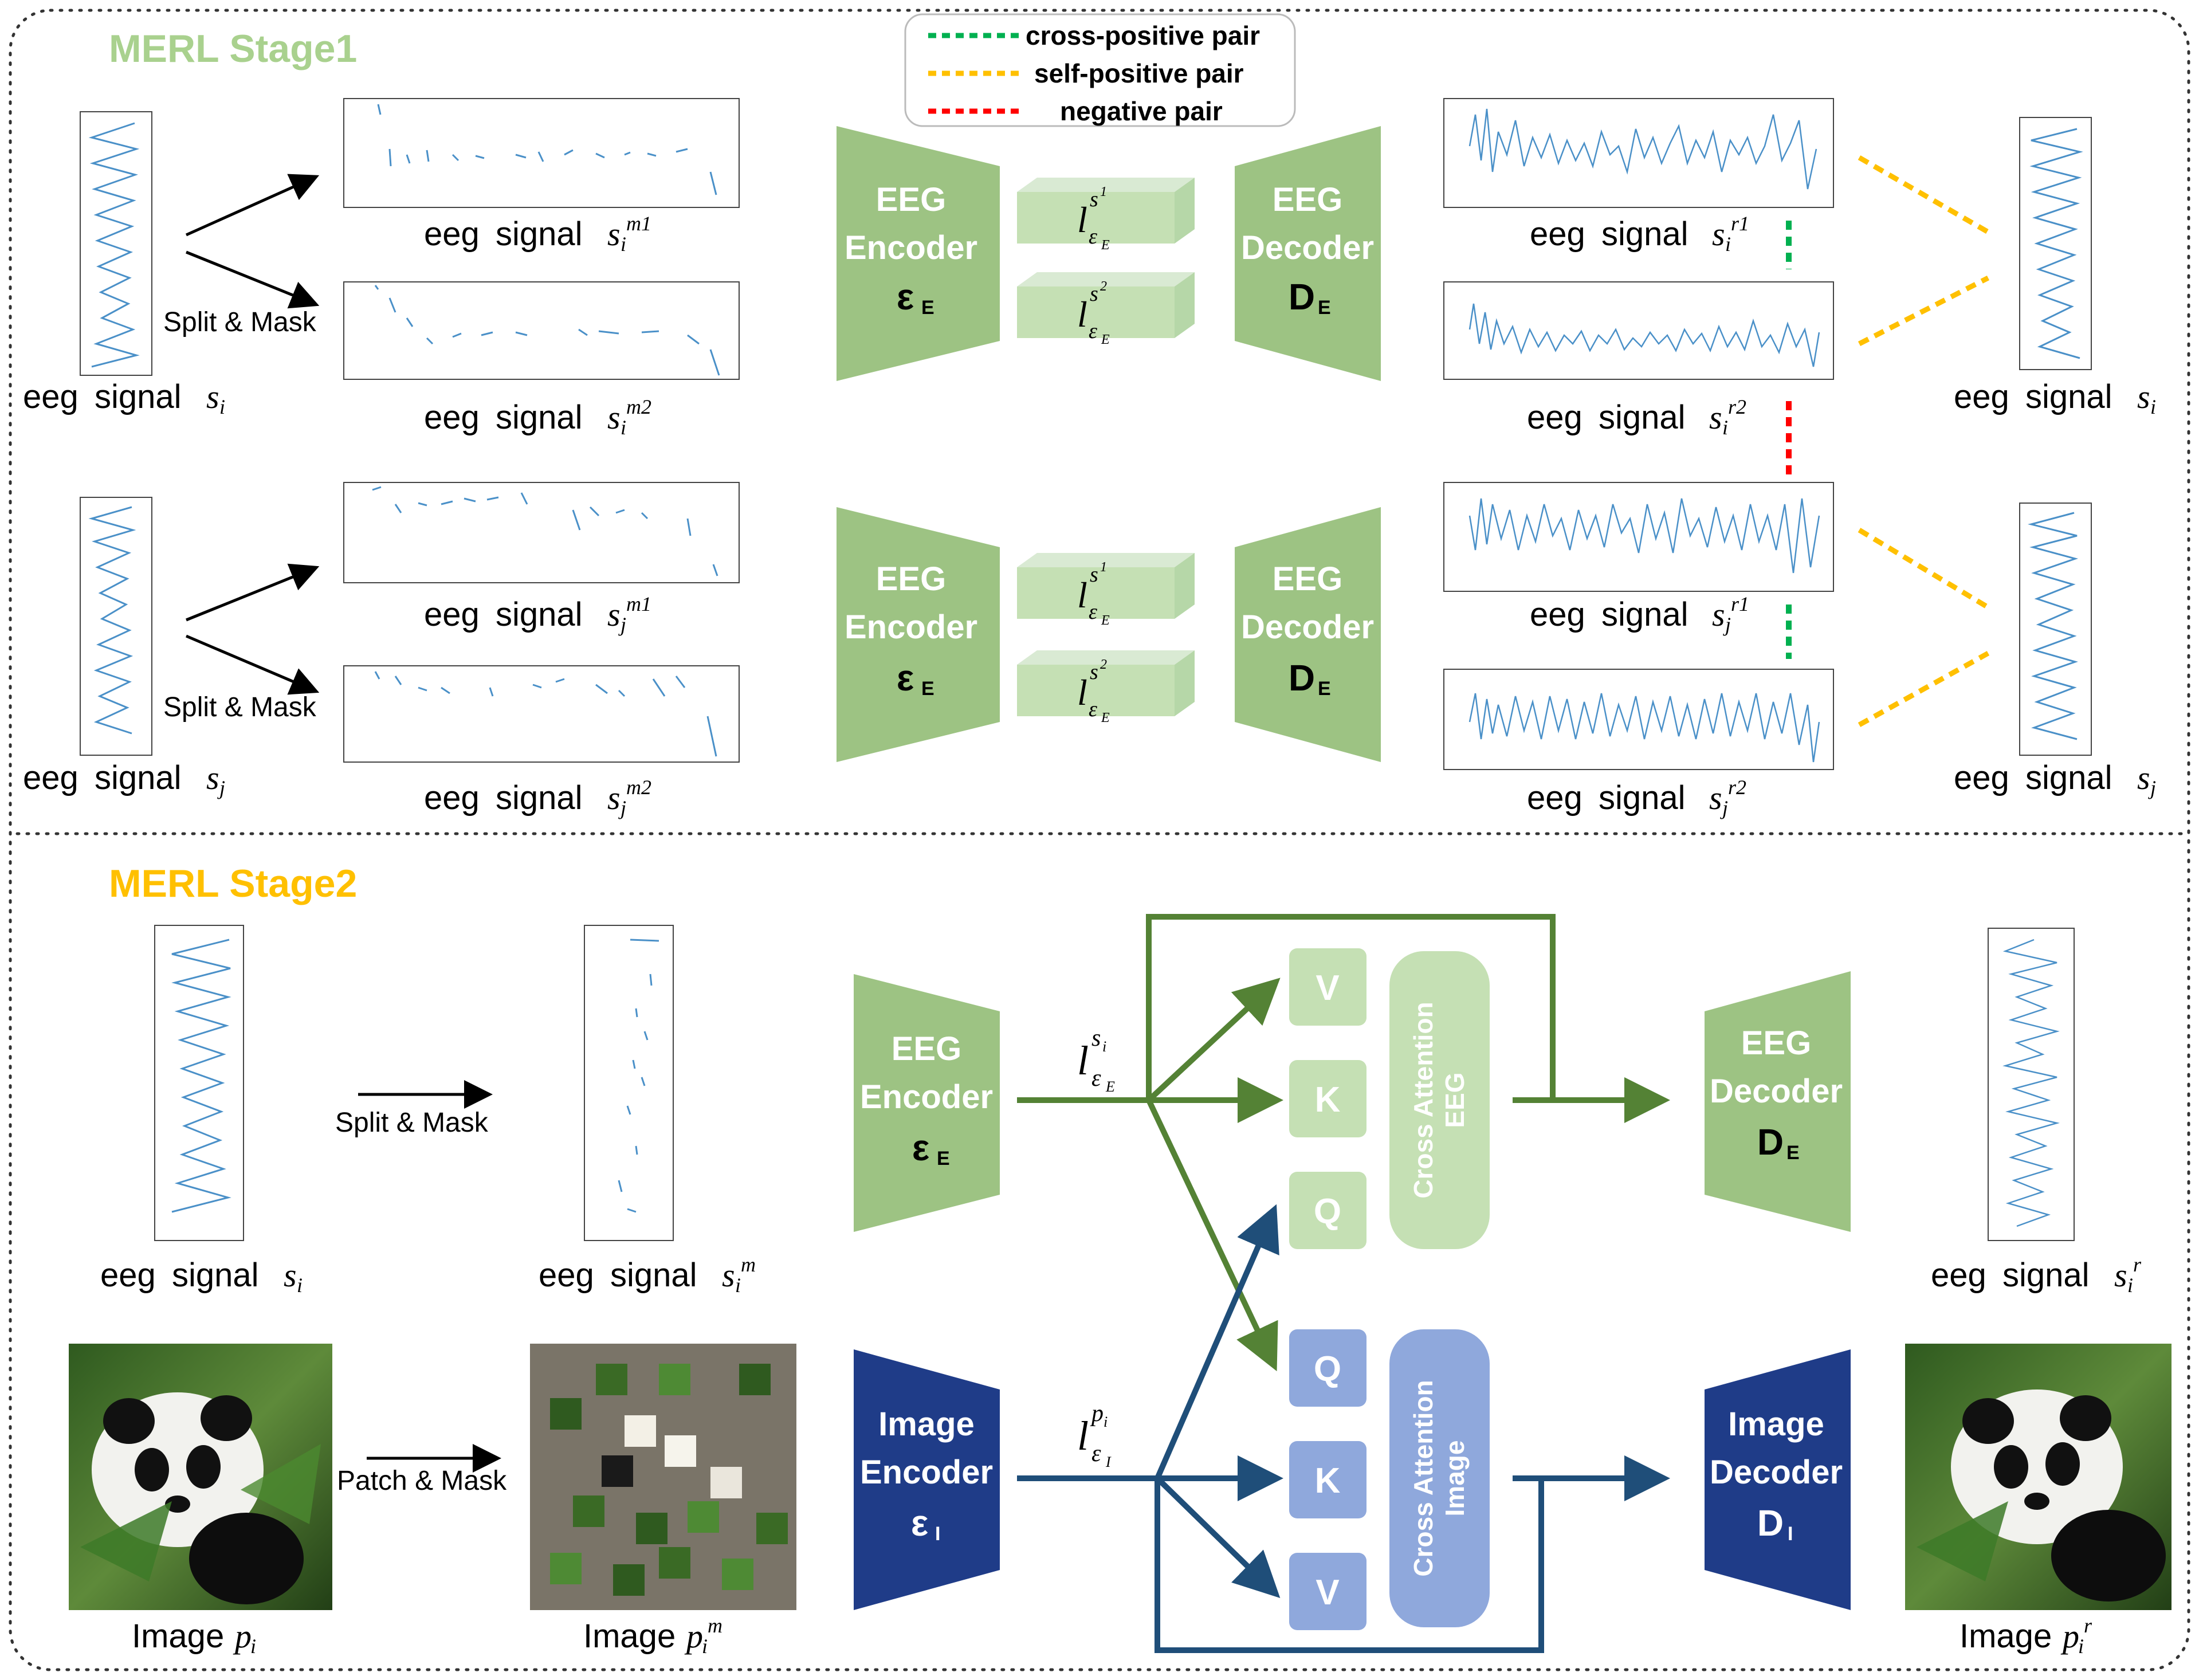  Describe the element at coordinates (1638, 719) in the screenshot. I see `plot-sjr2` at that location.